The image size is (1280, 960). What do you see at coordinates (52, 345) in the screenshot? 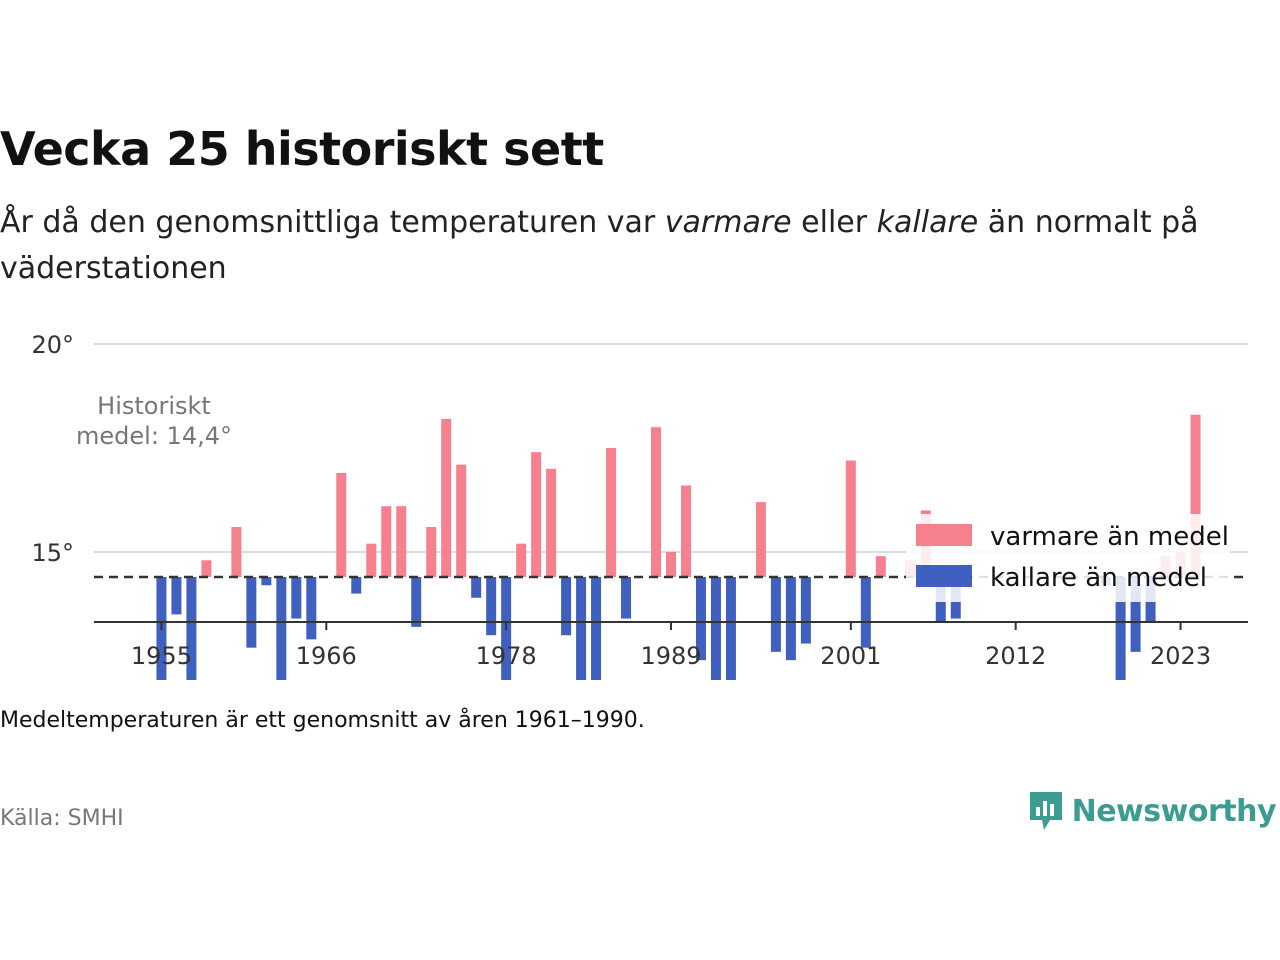
I see `y-tick-label: 20°` at bounding box center [52, 345].